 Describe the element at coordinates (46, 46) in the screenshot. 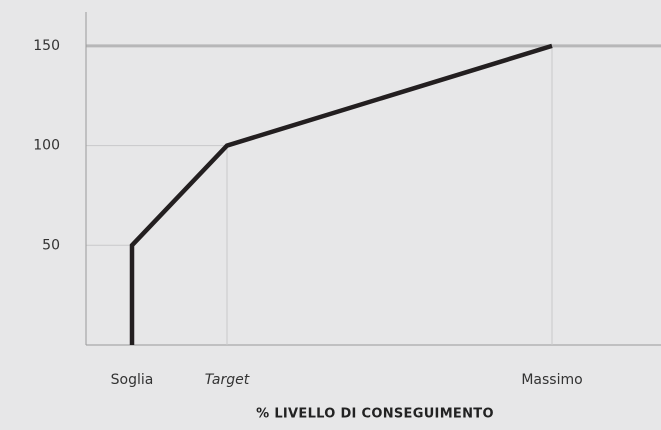

I see `y-tick-label: 150` at that location.